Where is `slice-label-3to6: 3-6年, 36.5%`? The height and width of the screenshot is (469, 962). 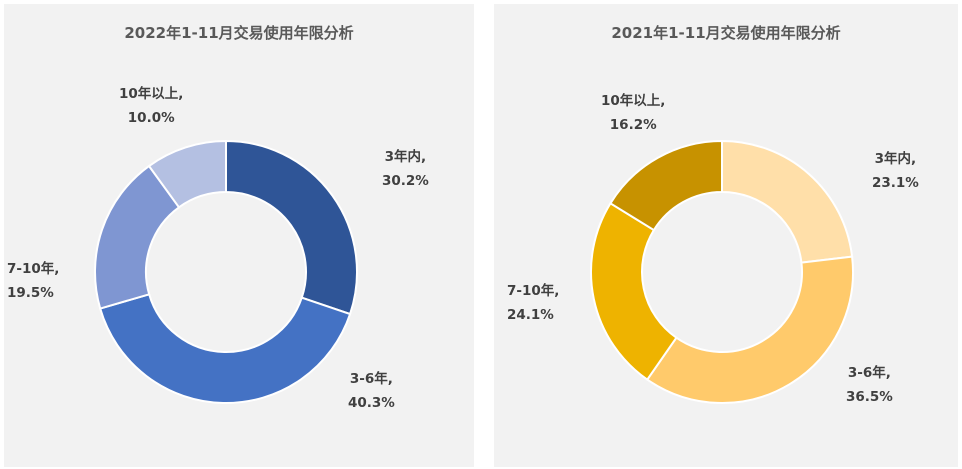
slice-label-3to6: 3-6年, 36.5% is located at coordinates (869, 385).